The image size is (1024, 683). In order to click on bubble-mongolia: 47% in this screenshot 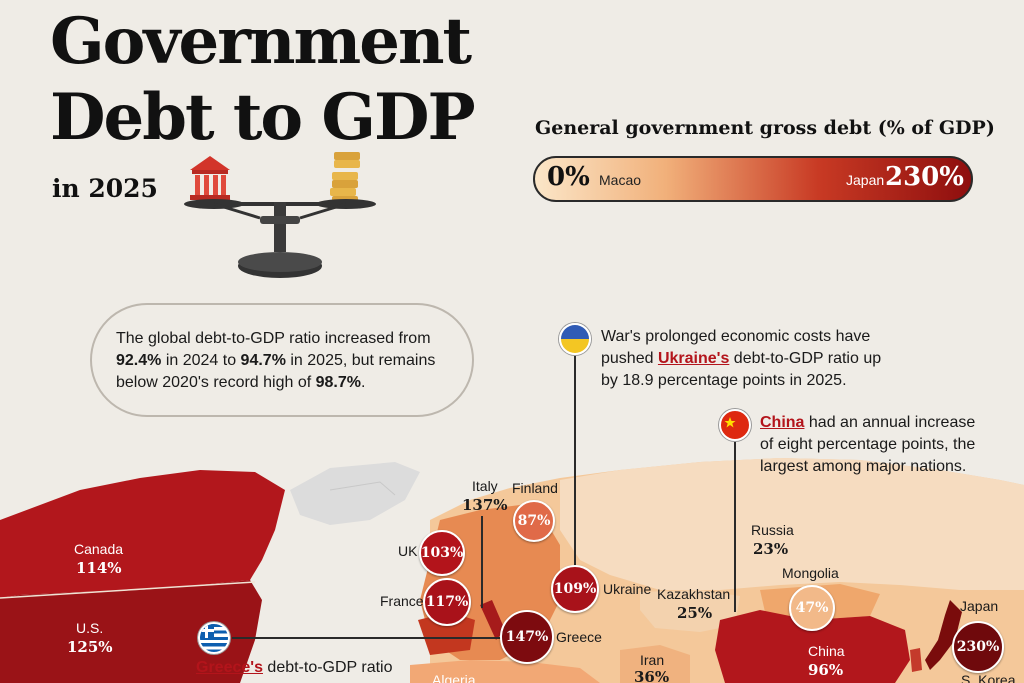, I will do `click(812, 608)`.